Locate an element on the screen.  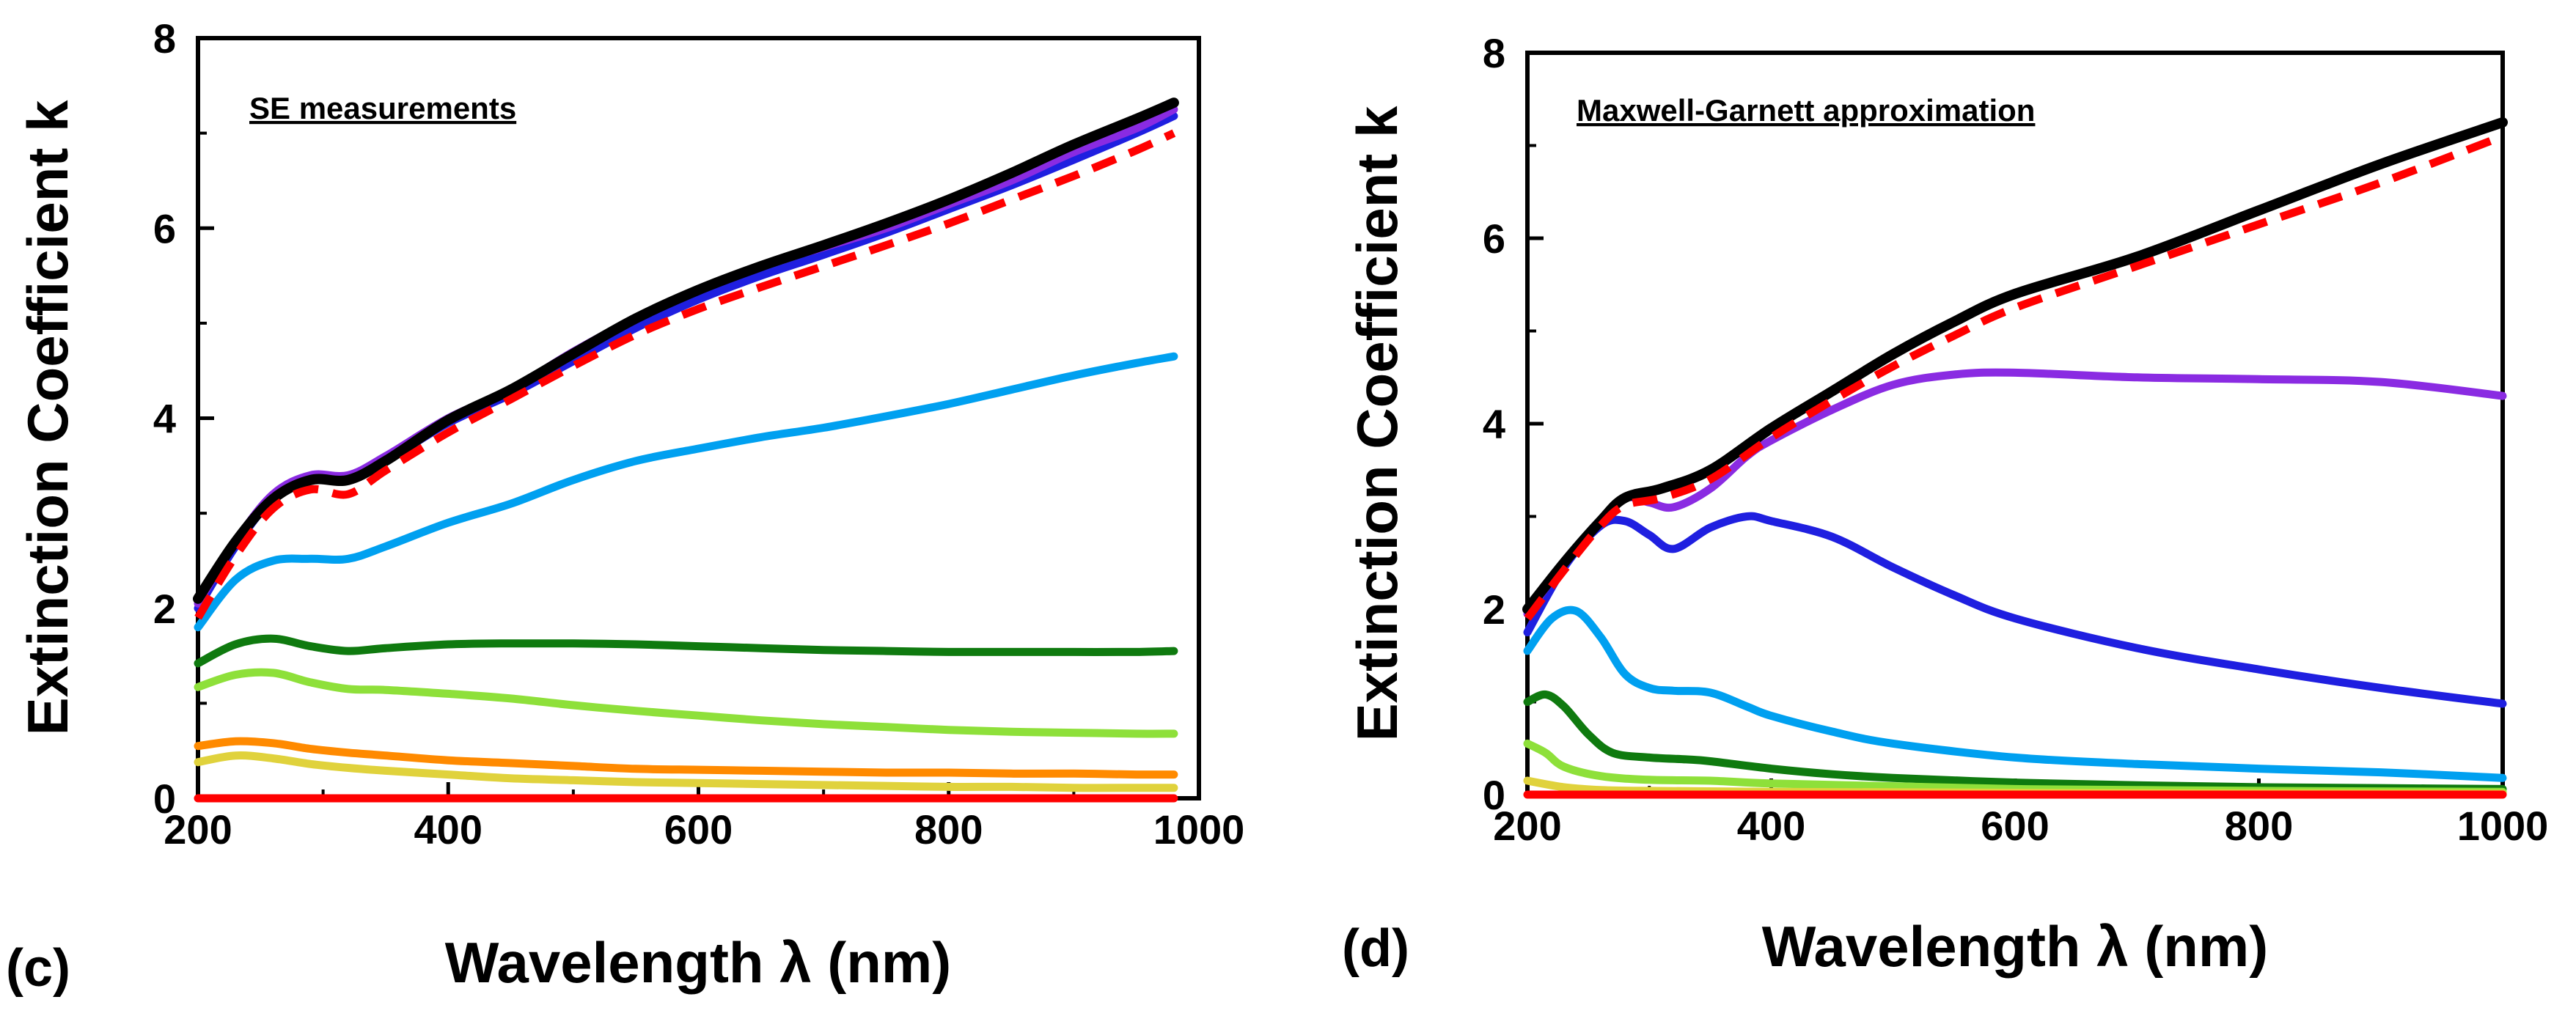
panel-c-x-axis-title: Wavelength λ (nm) is located at coordinates (699, 962).